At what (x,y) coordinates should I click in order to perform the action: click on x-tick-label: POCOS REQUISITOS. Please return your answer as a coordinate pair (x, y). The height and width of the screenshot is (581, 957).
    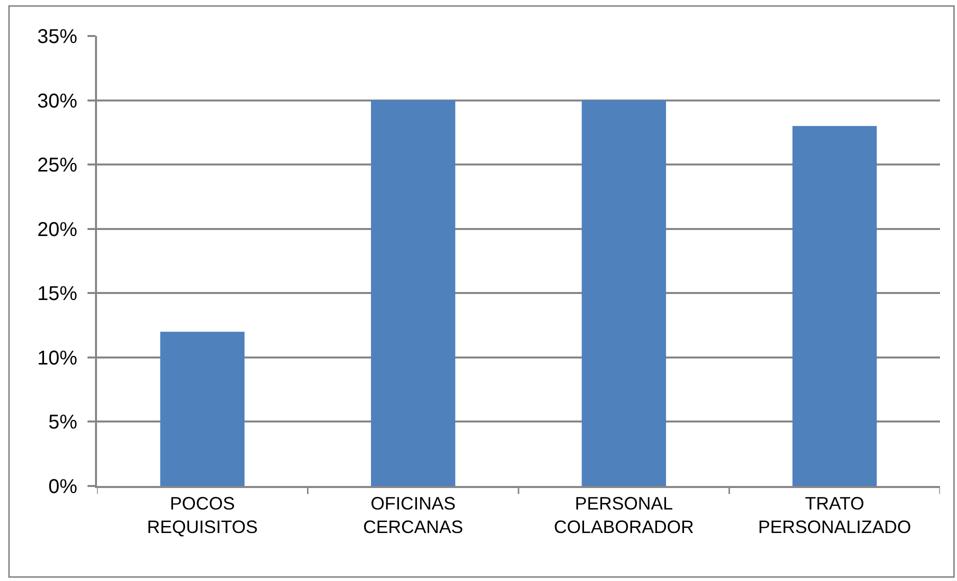
    Looking at the image, I should click on (202, 515).